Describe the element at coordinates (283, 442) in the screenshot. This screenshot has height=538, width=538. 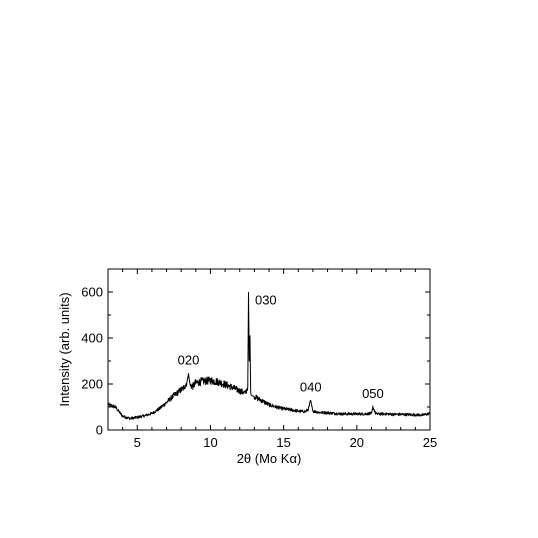
I see `x-tick-label: 15` at that location.